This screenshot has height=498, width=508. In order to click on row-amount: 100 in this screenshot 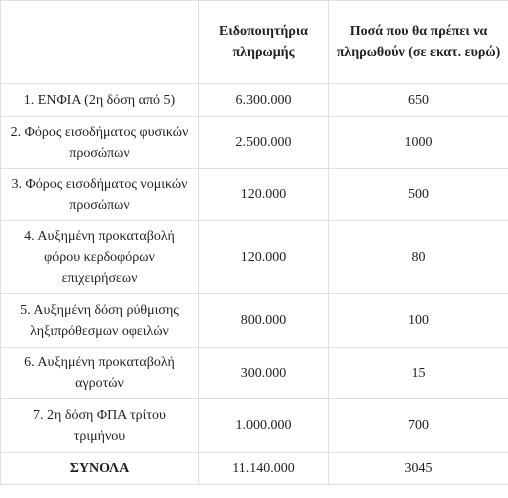, I will do `click(418, 320)`.